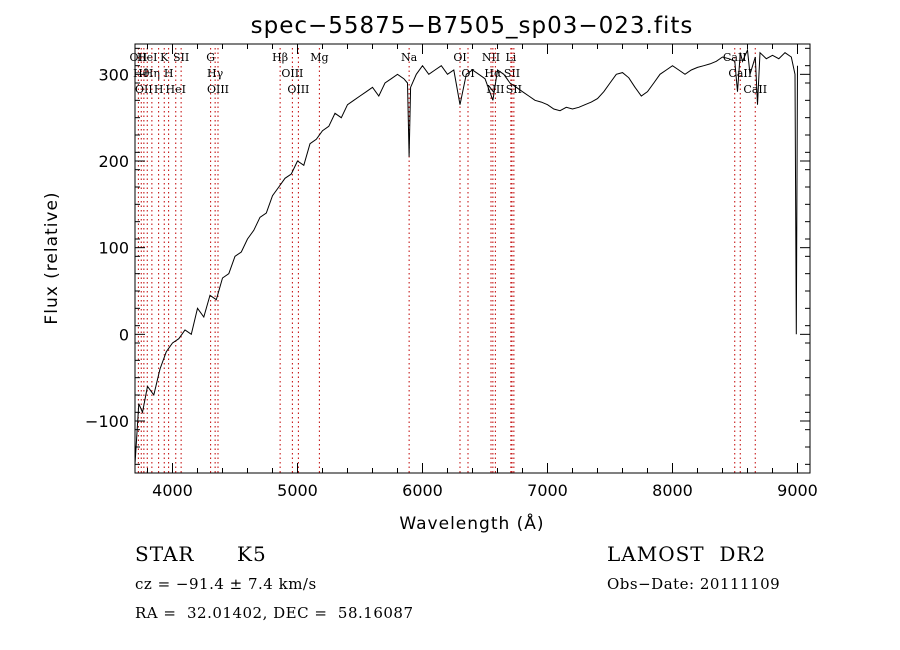 The height and width of the screenshot is (650, 900). What do you see at coordinates (165, 554) in the screenshot?
I see `object-class: STAR` at bounding box center [165, 554].